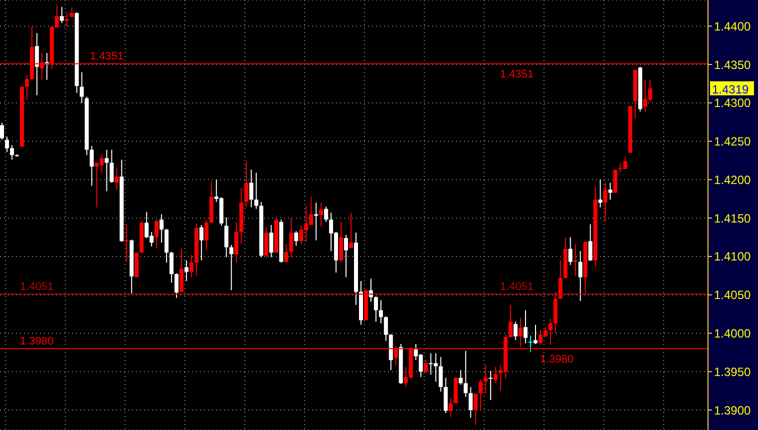 The image size is (758, 430). I want to click on y-tick-label: 1.4200, so click(733, 179).